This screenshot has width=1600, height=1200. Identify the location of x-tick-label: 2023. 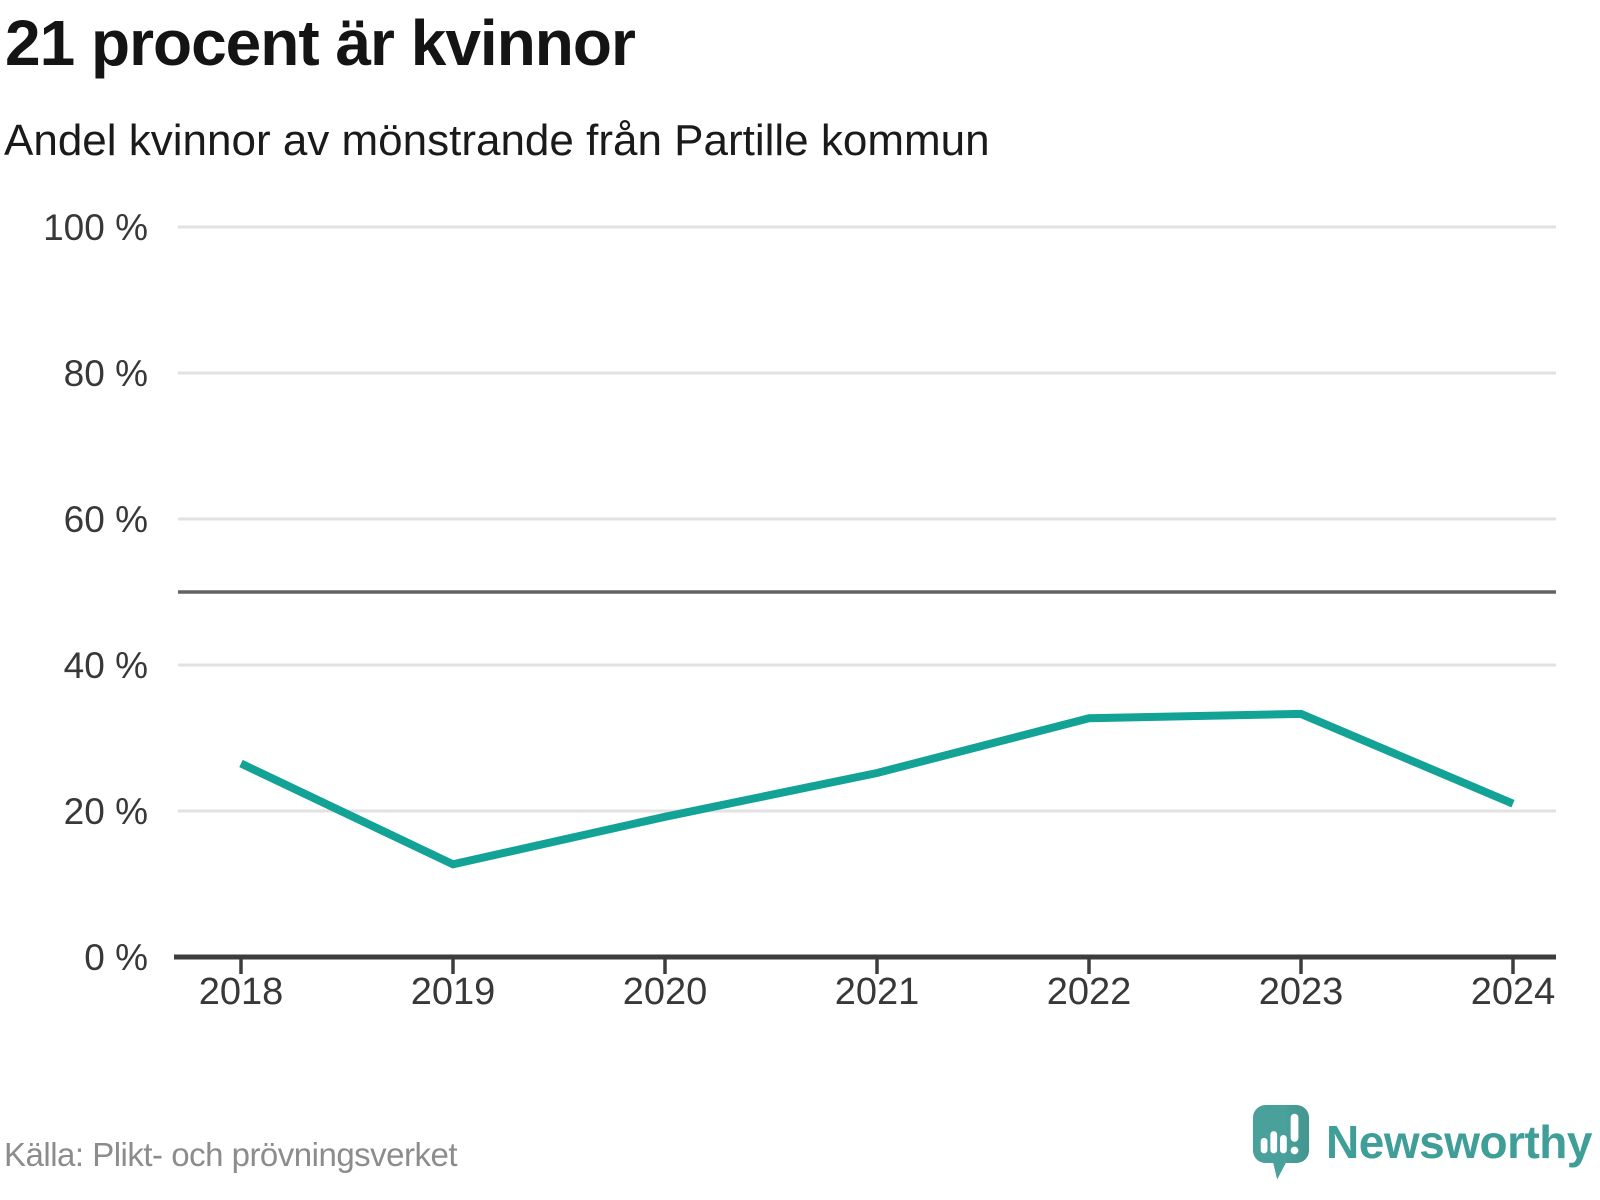
(1301, 992).